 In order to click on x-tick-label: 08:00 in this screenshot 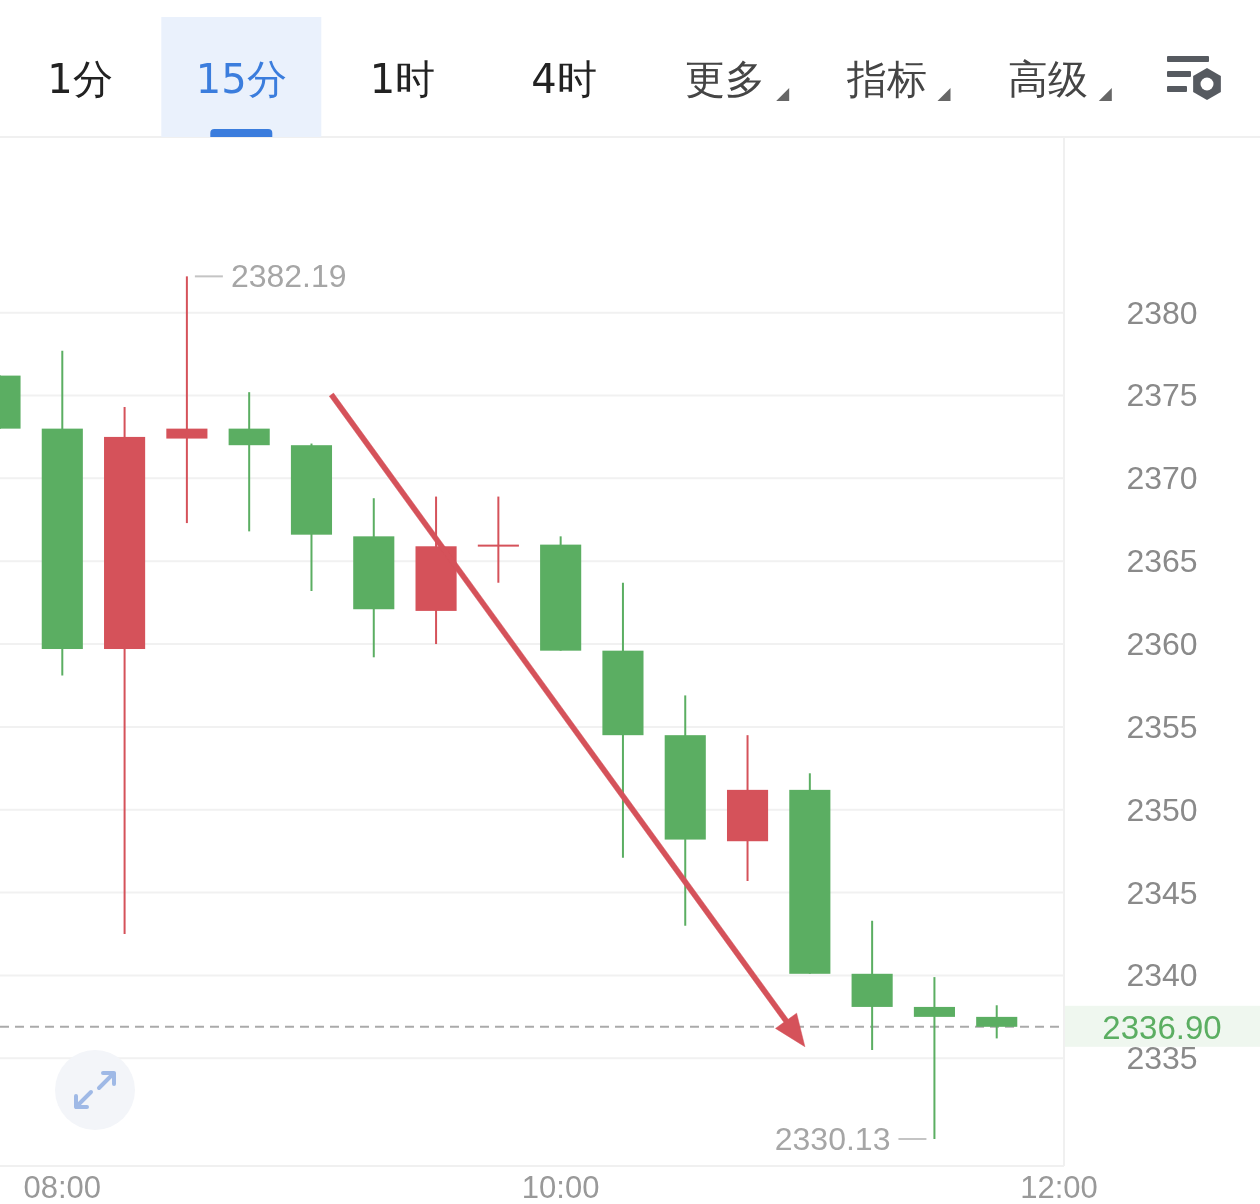, I will do `click(62, 1186)`.